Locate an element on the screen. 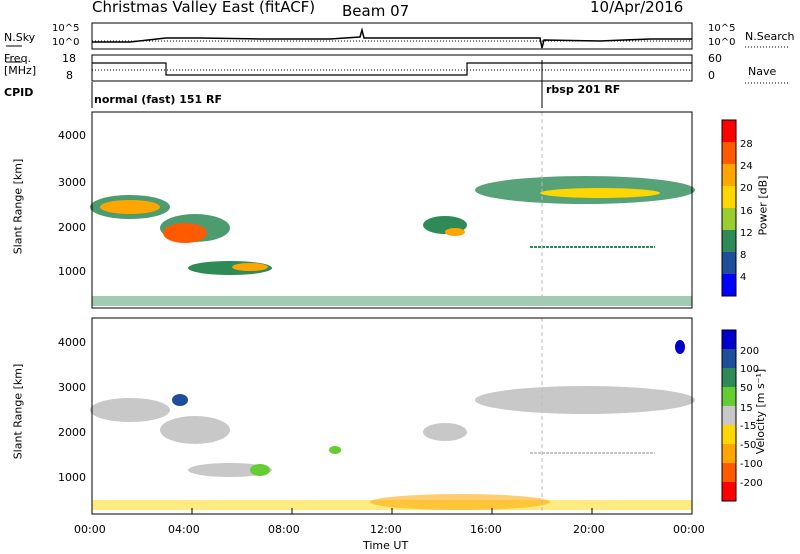  power-ytick-3000: 3000 is located at coordinates (72, 182).